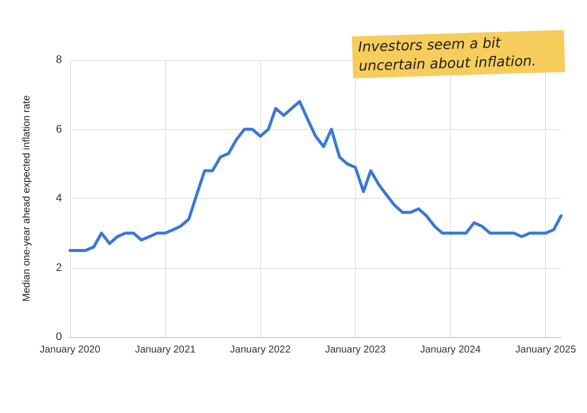 Image resolution: width=587 pixels, height=413 pixels. What do you see at coordinates (165, 350) in the screenshot?
I see `x-tick-label: January 2021` at bounding box center [165, 350].